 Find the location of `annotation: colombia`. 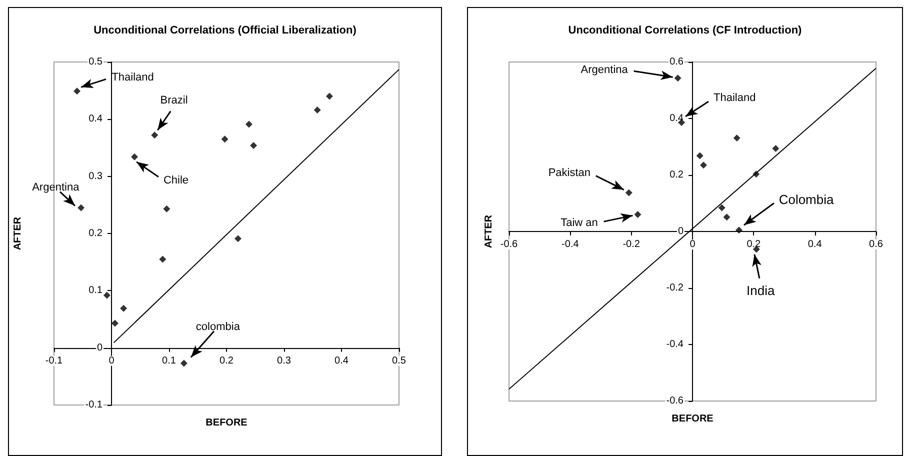

annotation: colombia is located at coordinates (218, 326).